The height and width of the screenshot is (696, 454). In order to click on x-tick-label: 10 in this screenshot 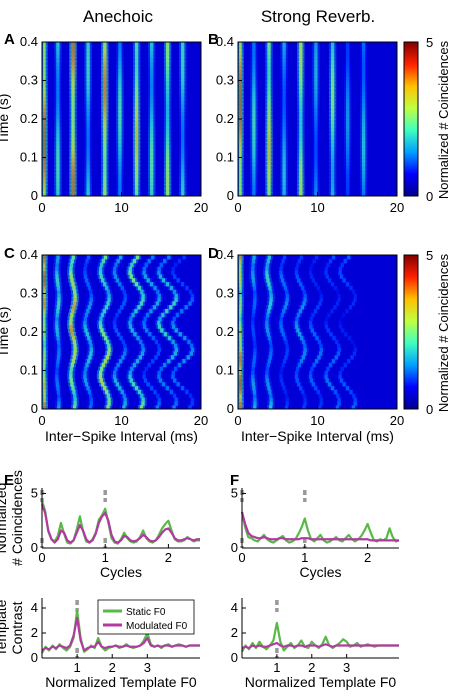, I will do `click(121, 420)`.